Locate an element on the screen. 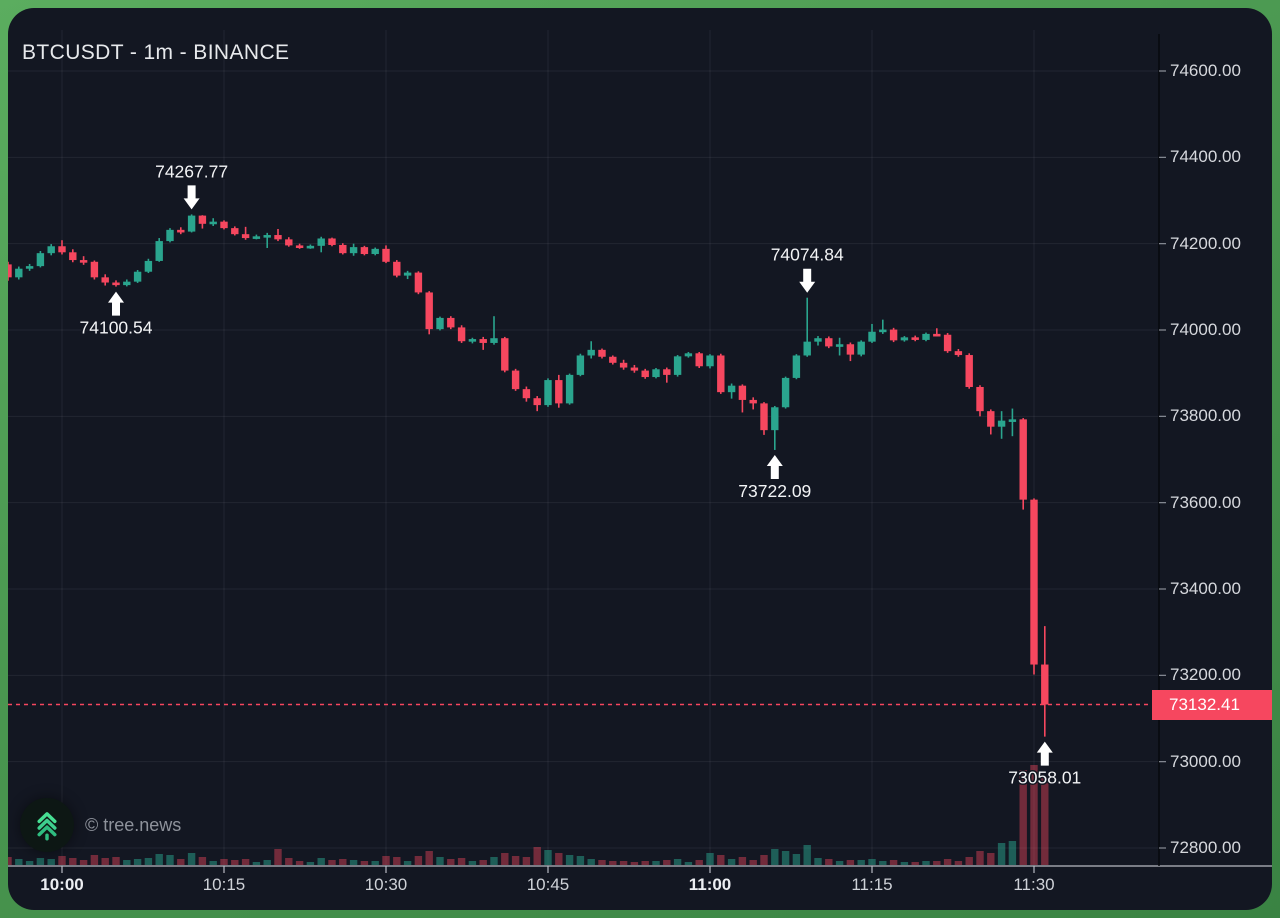 The image size is (1280, 918). last-price-badge: 73132.41 is located at coordinates (1212, 704).